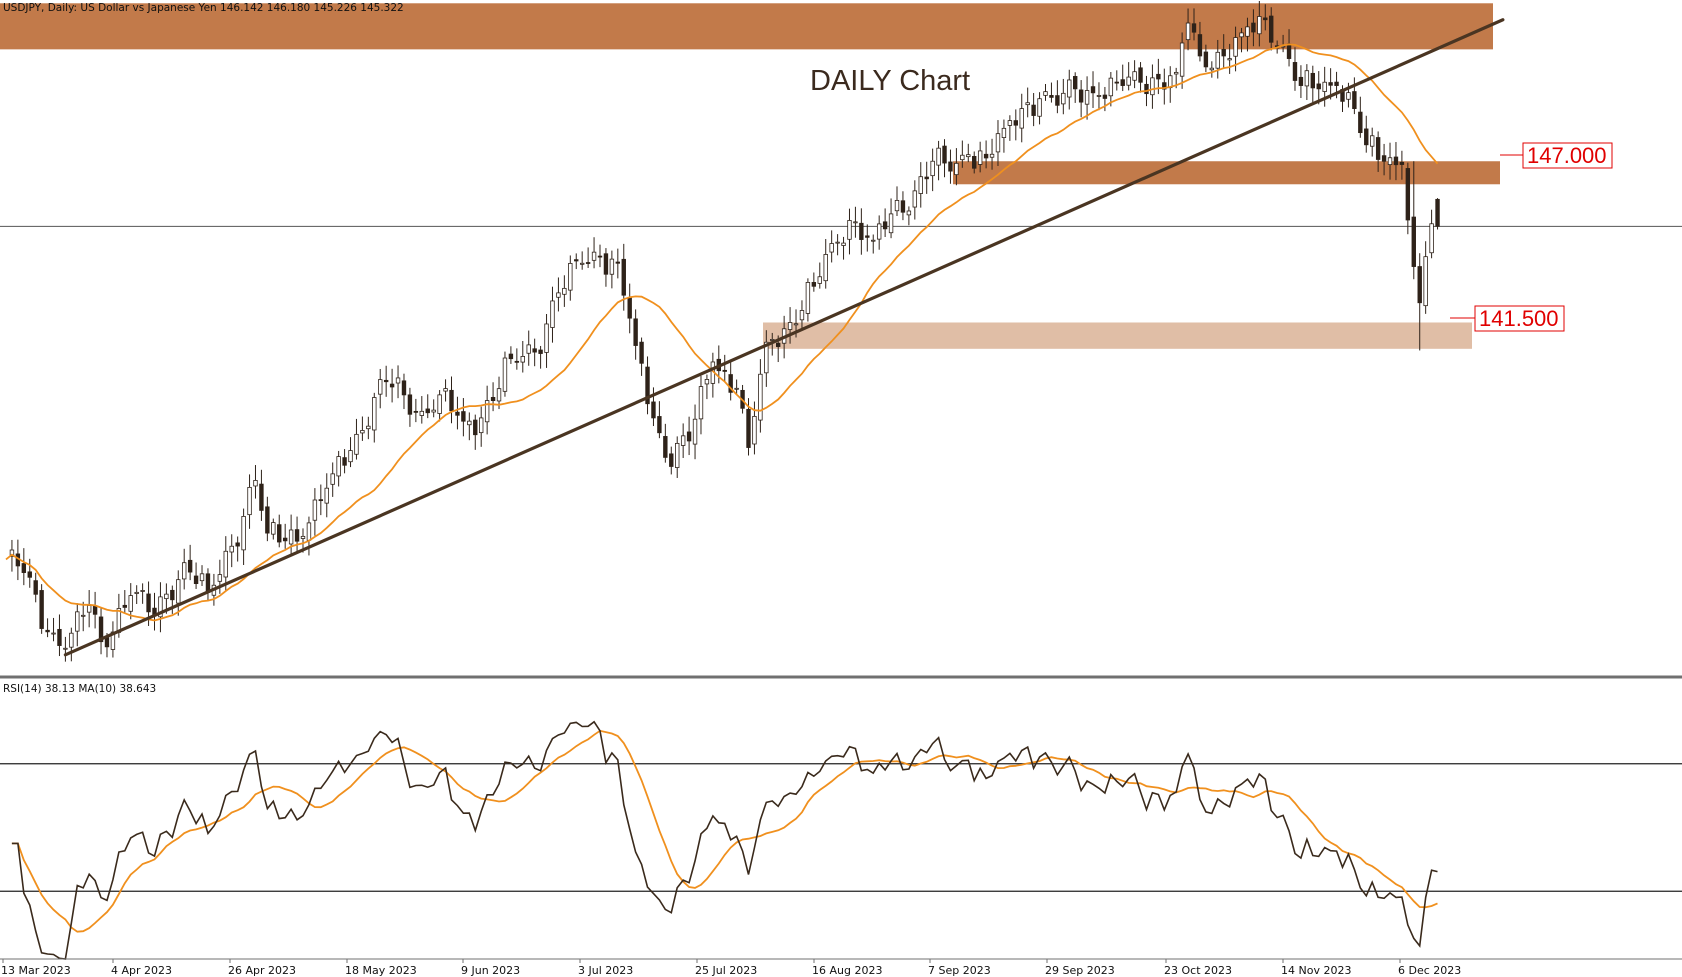 The width and height of the screenshot is (1682, 977). Describe the element at coordinates (490, 970) in the screenshot. I see `x-tick-label: 9 Jun 2023` at that location.